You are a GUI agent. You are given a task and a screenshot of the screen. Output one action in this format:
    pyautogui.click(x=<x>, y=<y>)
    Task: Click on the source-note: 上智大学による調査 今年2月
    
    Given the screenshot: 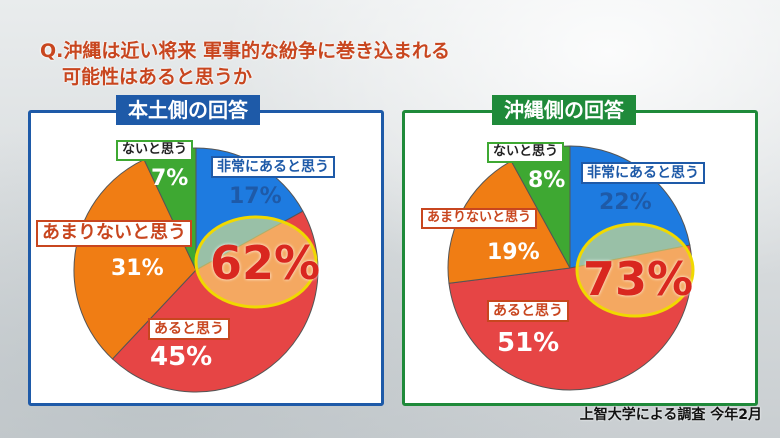 What is the action you would take?
    pyautogui.click(x=670, y=415)
    